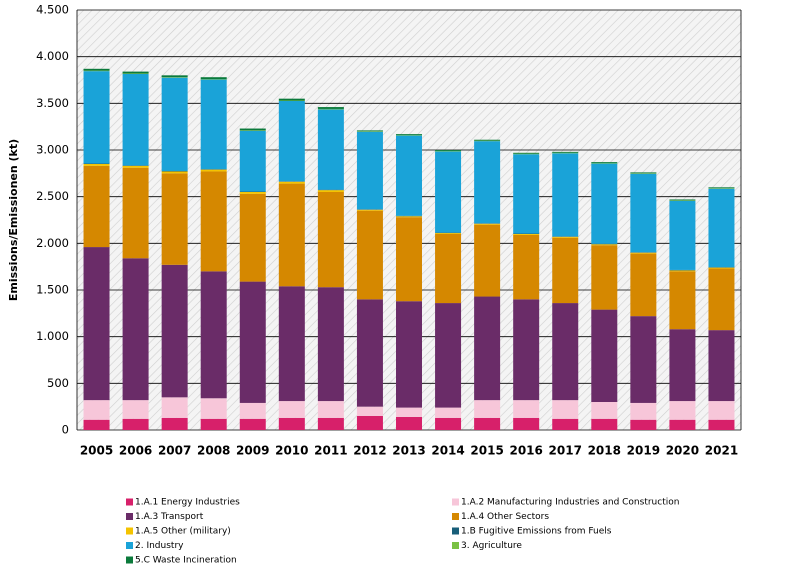 The height and width of the screenshot is (574, 800). What do you see at coordinates (135, 451) in the screenshot?
I see `x-tick-label: 2006` at bounding box center [135, 451].